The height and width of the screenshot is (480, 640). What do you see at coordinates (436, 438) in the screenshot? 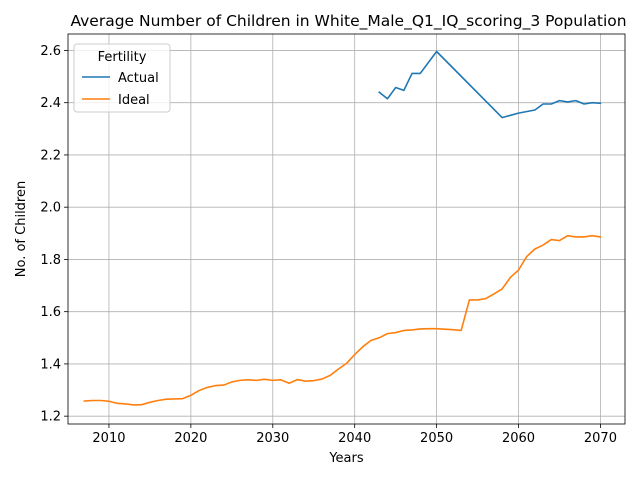
I see `x-tick-label: 2050` at bounding box center [436, 438].